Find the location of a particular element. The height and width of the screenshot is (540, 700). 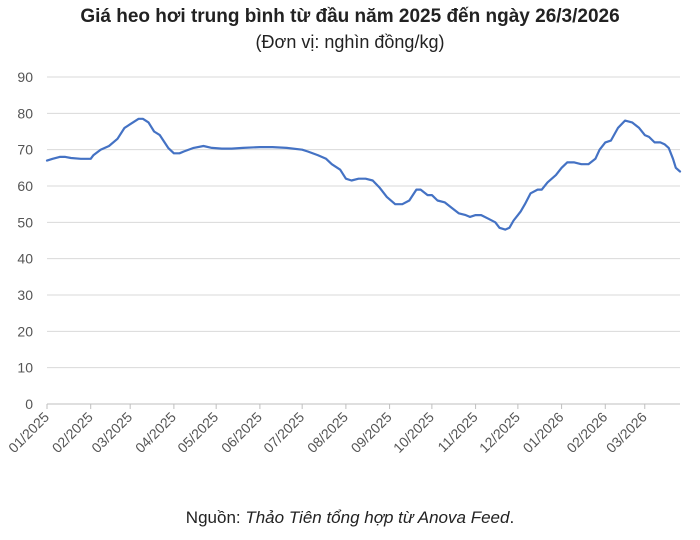

y-tick-label: 40 is located at coordinates (25, 259).